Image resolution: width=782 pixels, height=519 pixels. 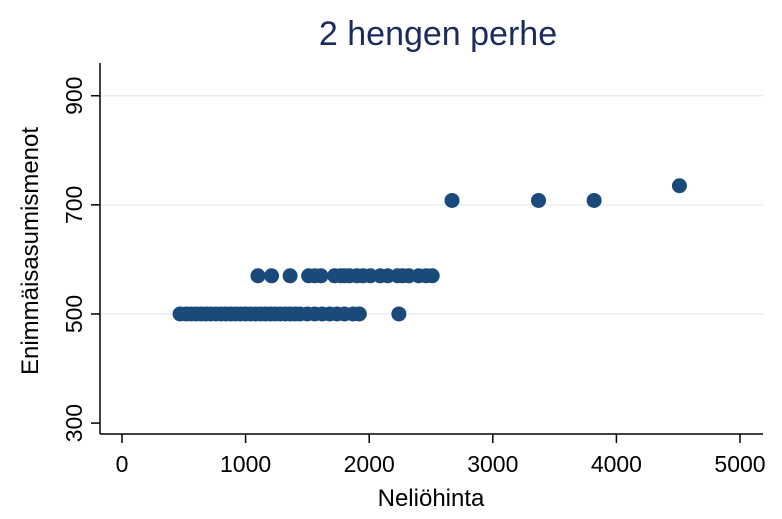 I want to click on x-ticks: 0 1000 2000 3000 4000 5000, so click(x=441, y=455).